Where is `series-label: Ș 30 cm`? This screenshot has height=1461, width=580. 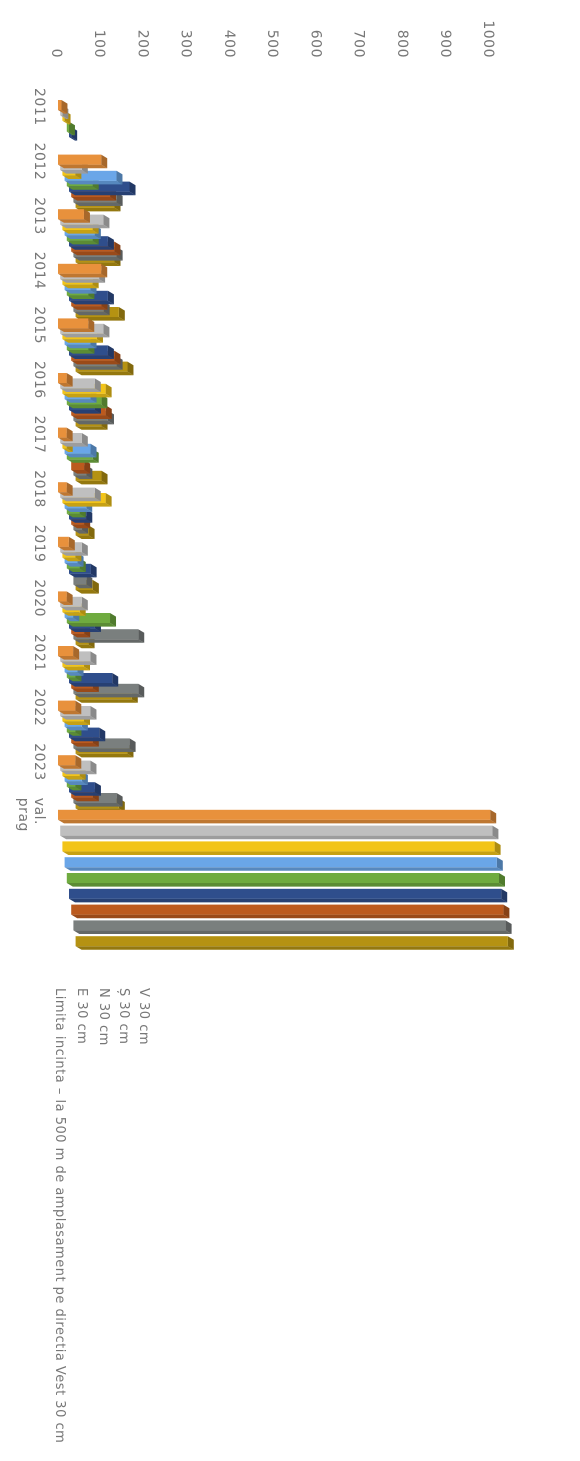 series-label: Ș 30 cm is located at coordinates (123, 1016).